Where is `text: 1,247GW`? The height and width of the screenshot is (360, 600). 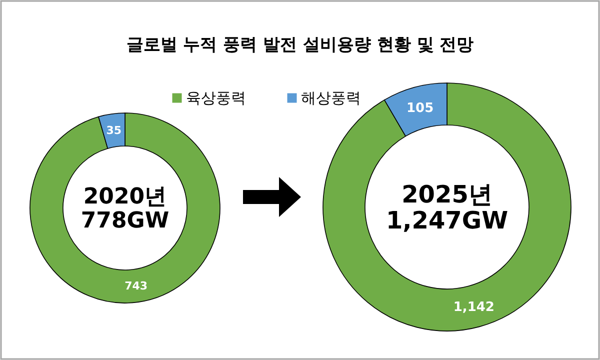
text: 1,247GW is located at coordinates (447, 220).